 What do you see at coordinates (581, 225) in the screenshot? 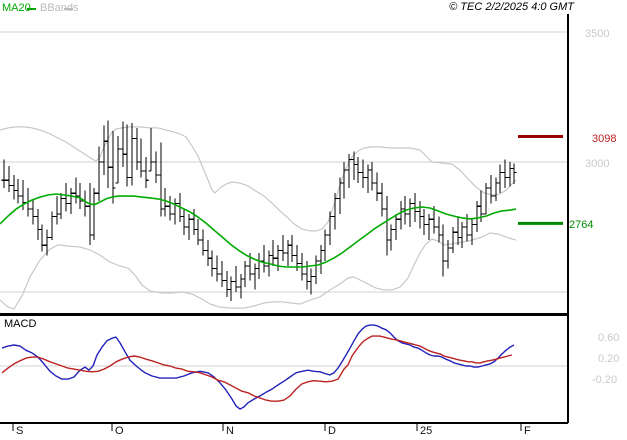
I see `price-label-support: 2764` at bounding box center [581, 225].